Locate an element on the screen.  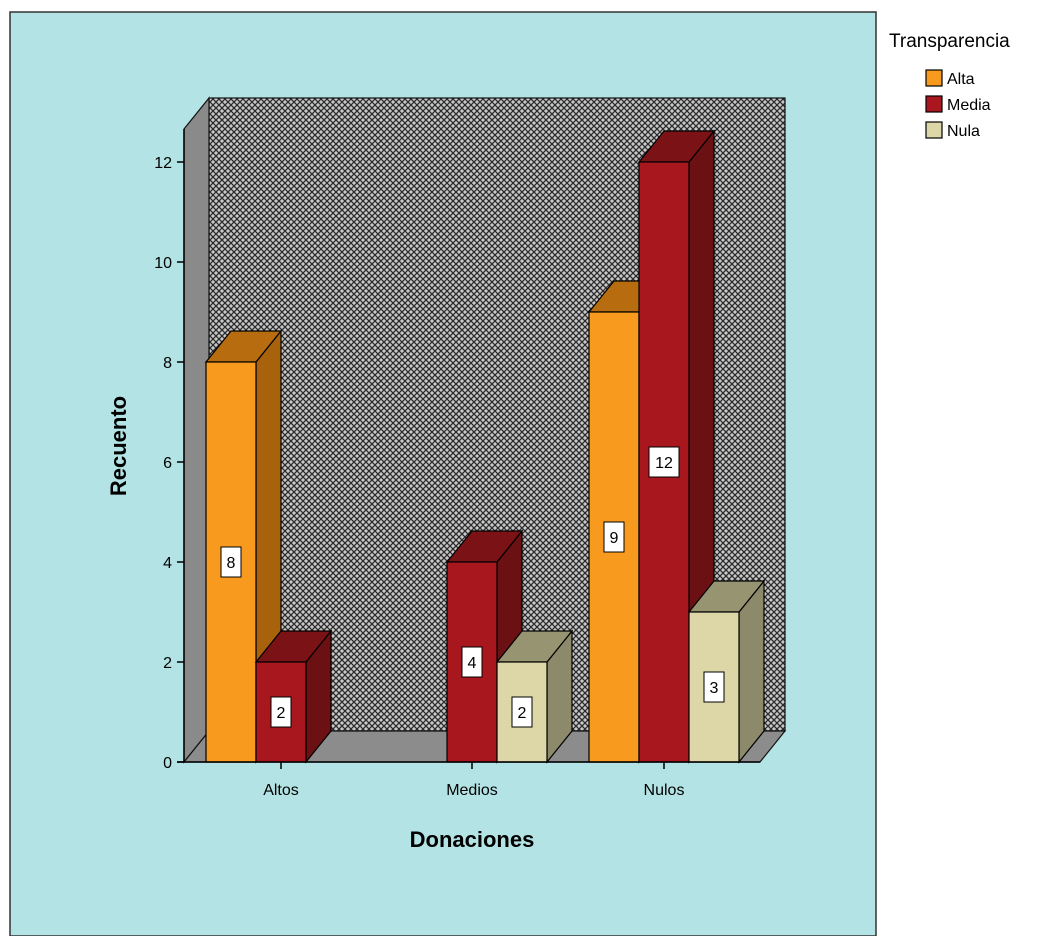
data-label: 4 is located at coordinates (472, 663).